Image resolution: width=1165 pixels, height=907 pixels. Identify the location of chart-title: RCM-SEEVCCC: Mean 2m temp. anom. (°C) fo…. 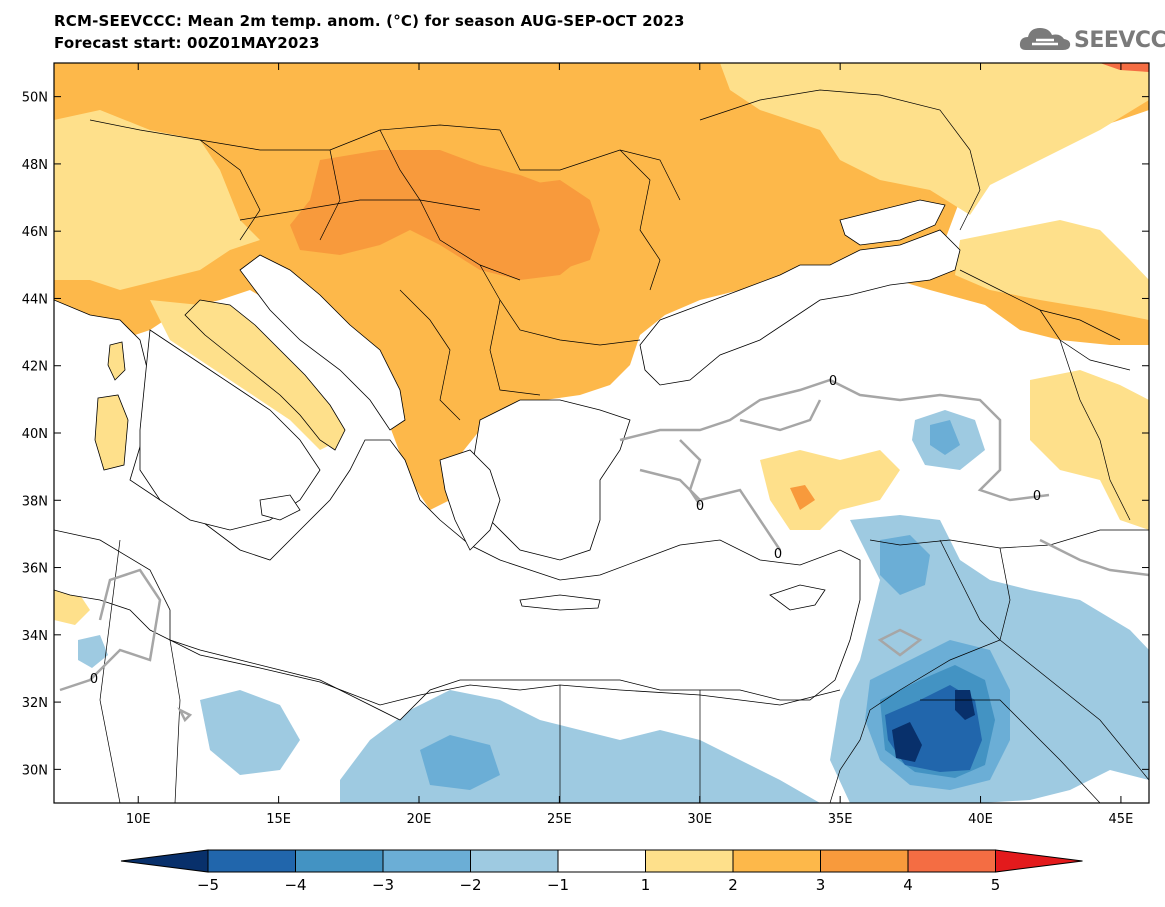
(369, 21).